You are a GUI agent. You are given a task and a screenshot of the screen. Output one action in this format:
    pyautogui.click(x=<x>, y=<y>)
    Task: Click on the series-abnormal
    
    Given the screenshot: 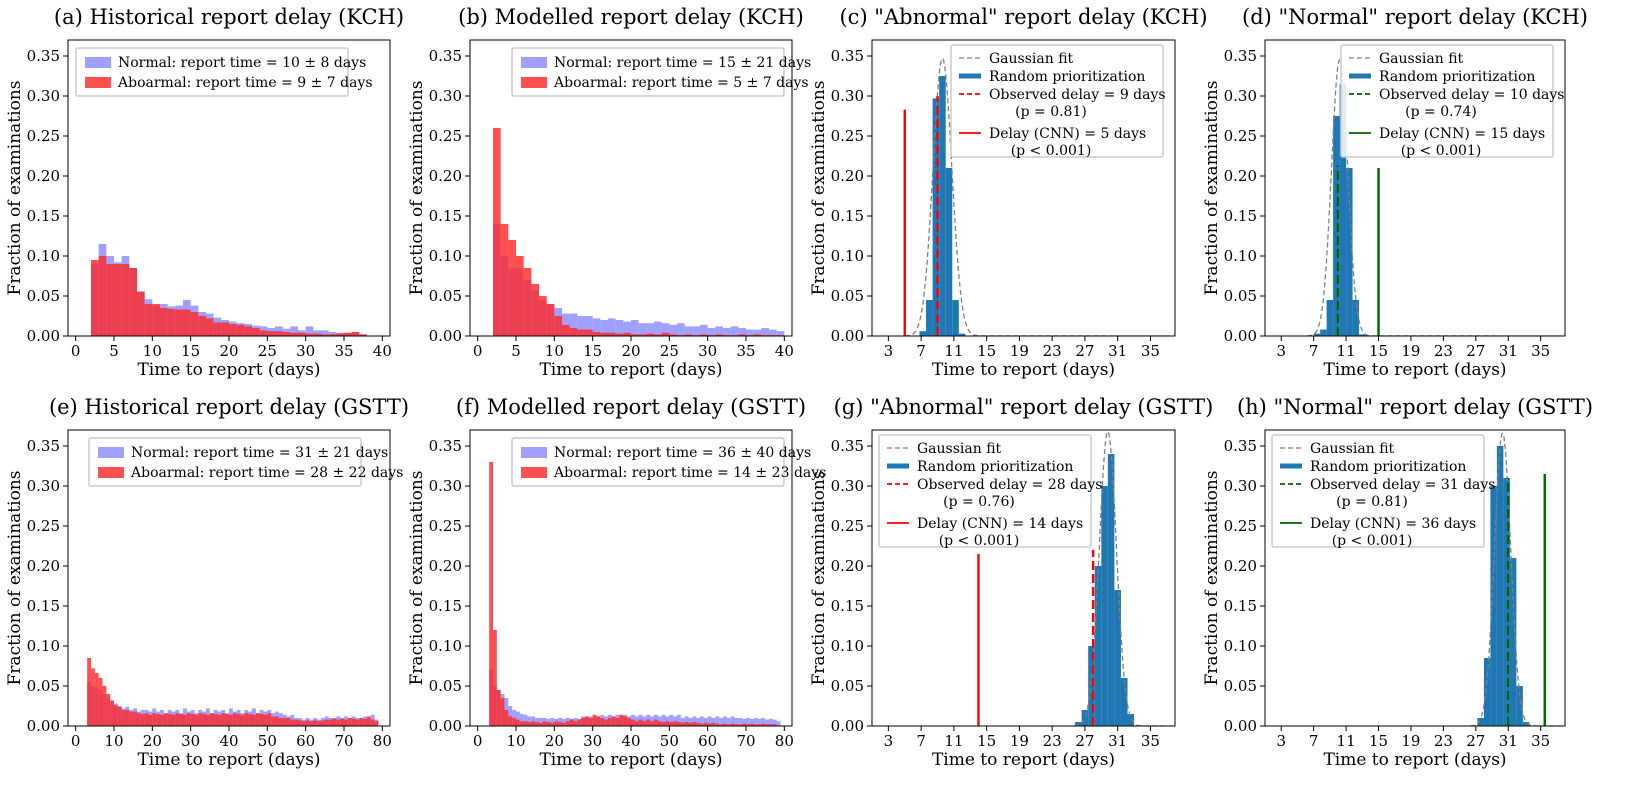 What is the action you would take?
    pyautogui.click(x=639, y=232)
    